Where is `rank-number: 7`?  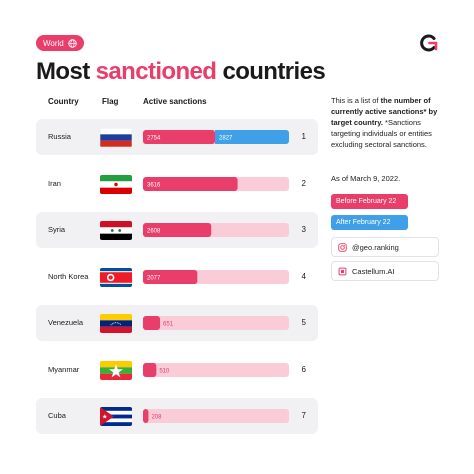 rank-number: 7 is located at coordinates (303, 415).